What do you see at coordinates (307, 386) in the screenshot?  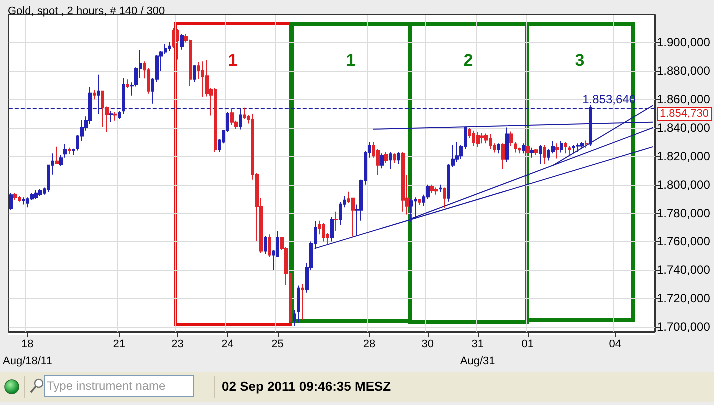 I see `text: 02 Sep 2011 09:46:35 MESZ` at bounding box center [307, 386].